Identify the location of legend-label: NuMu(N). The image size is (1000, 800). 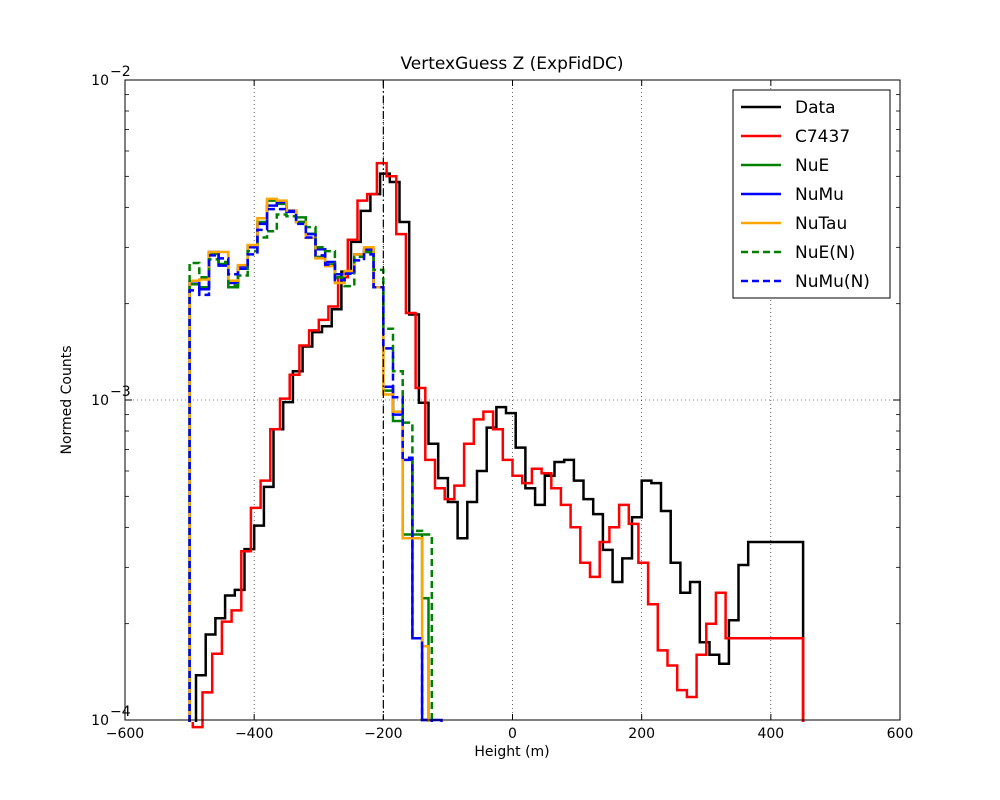
(832, 282).